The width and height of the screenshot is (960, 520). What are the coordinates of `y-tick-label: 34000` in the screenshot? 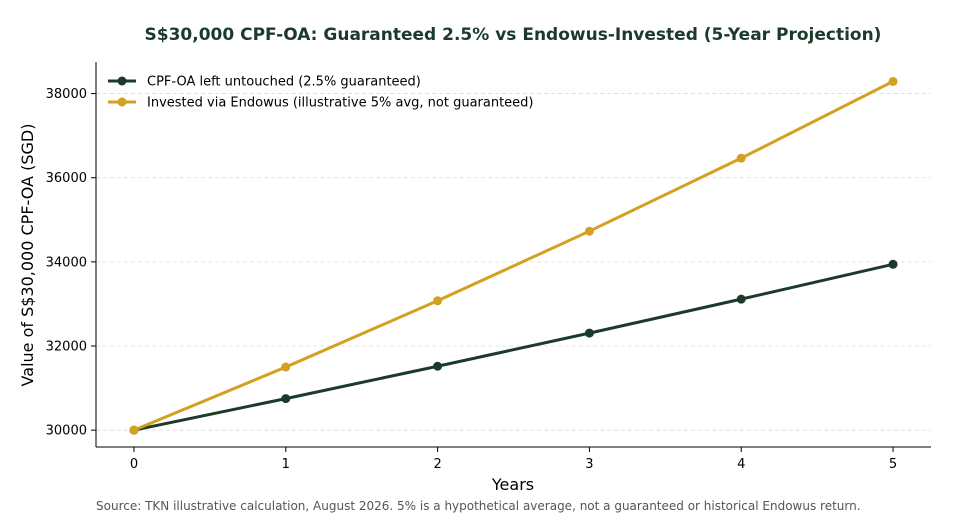 It's located at (66, 262).